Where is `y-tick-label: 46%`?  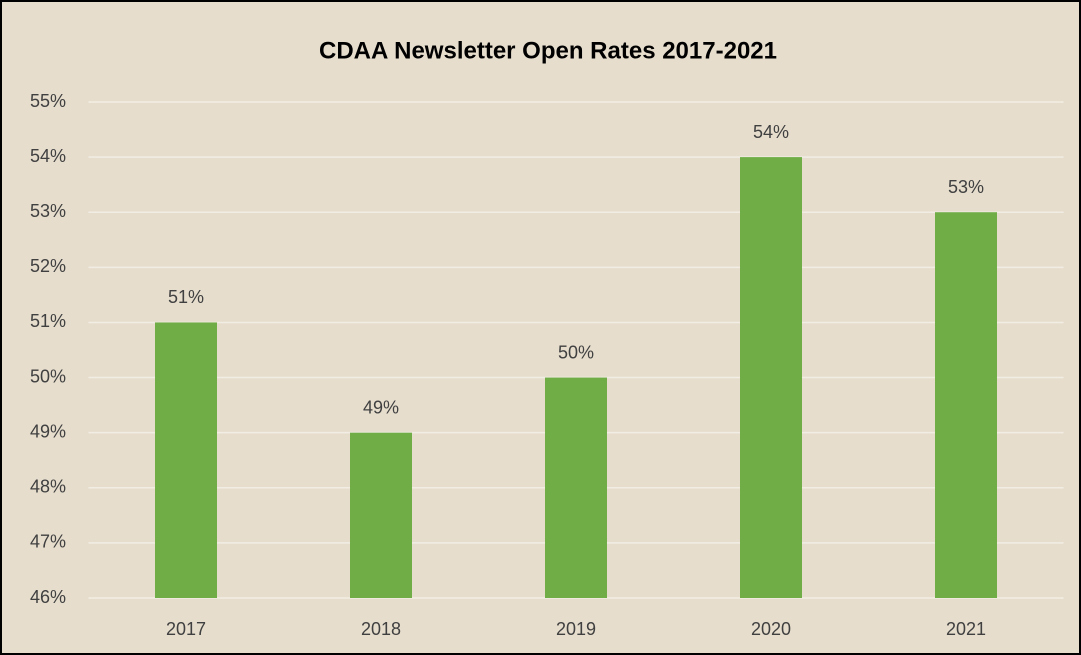
y-tick-label: 46% is located at coordinates (48, 597).